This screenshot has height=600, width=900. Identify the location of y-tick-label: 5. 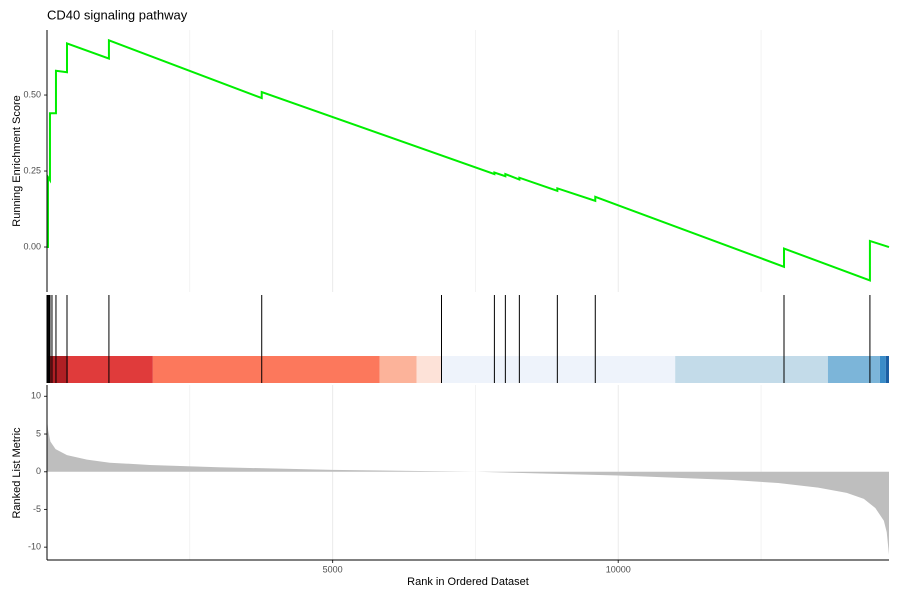
(38, 433).